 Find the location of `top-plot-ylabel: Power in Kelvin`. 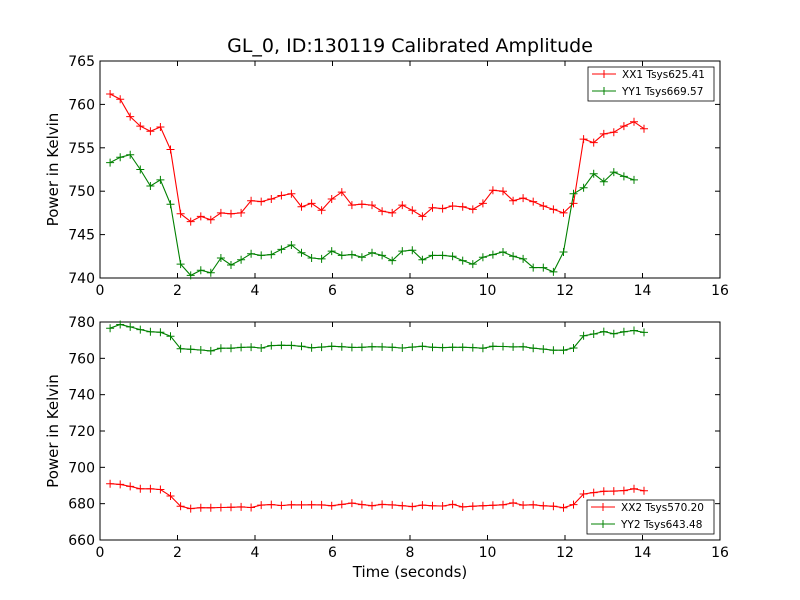

top-plot-ylabel: Power in Kelvin is located at coordinates (53, 170).